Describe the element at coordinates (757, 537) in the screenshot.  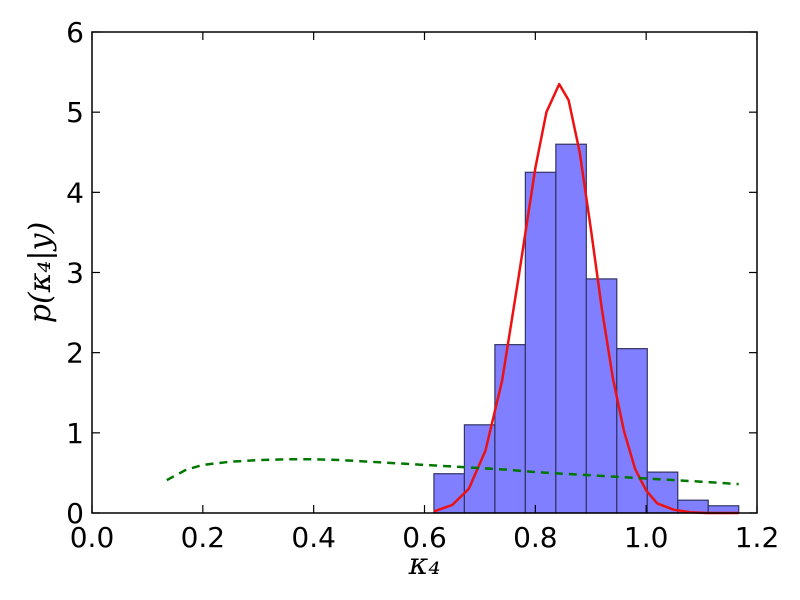
I see `x-tick-label: 1.2` at that location.